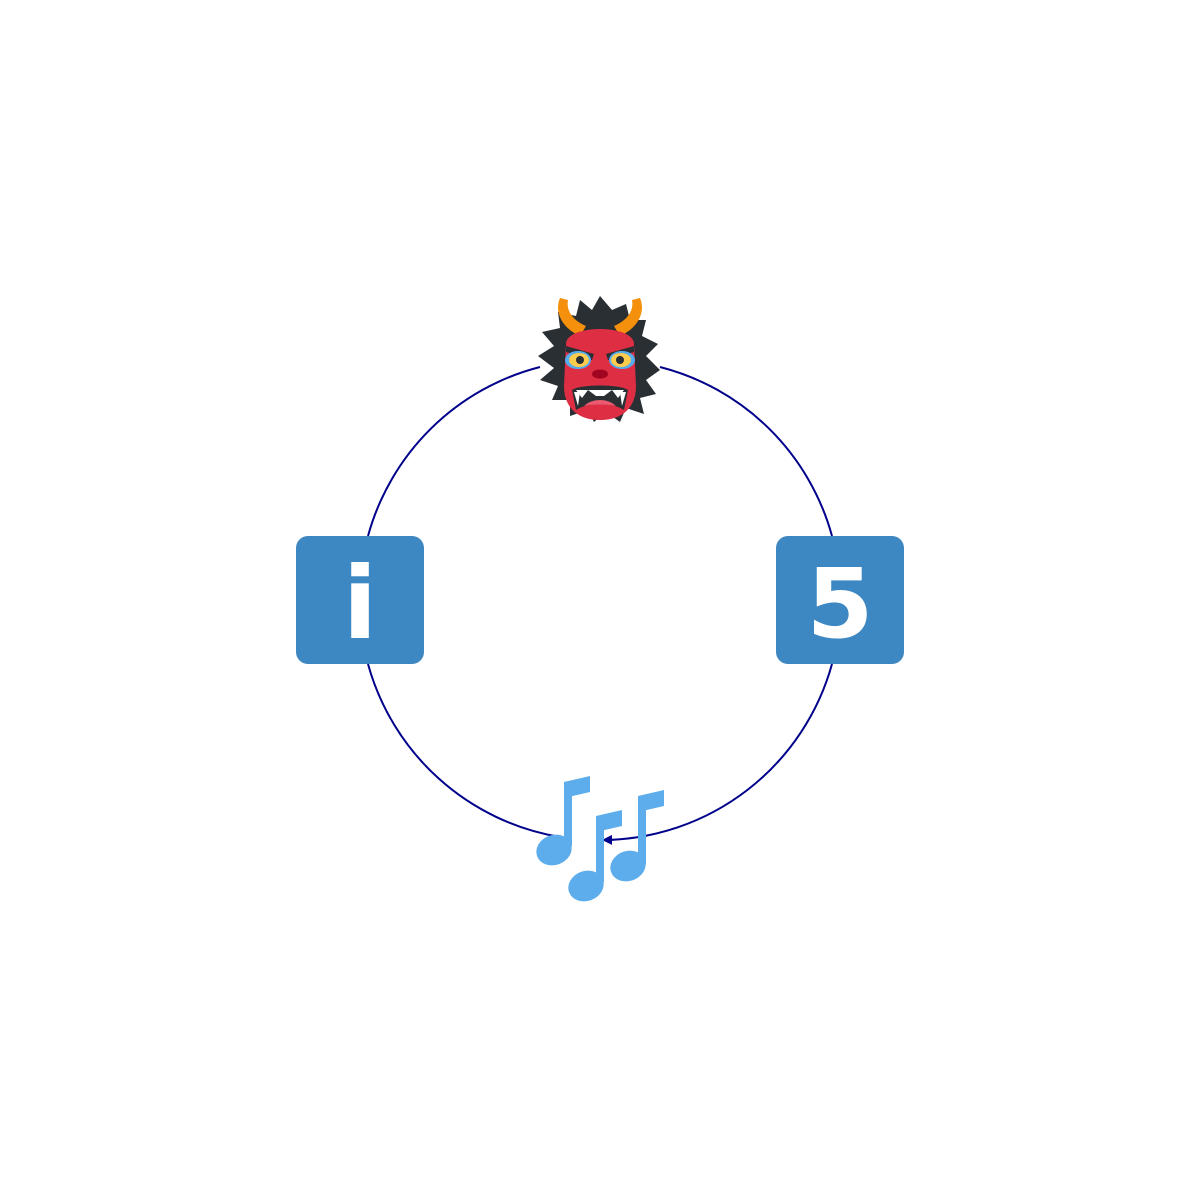  I want to click on arc-ogre-to-keycap5, so click(746, 451).